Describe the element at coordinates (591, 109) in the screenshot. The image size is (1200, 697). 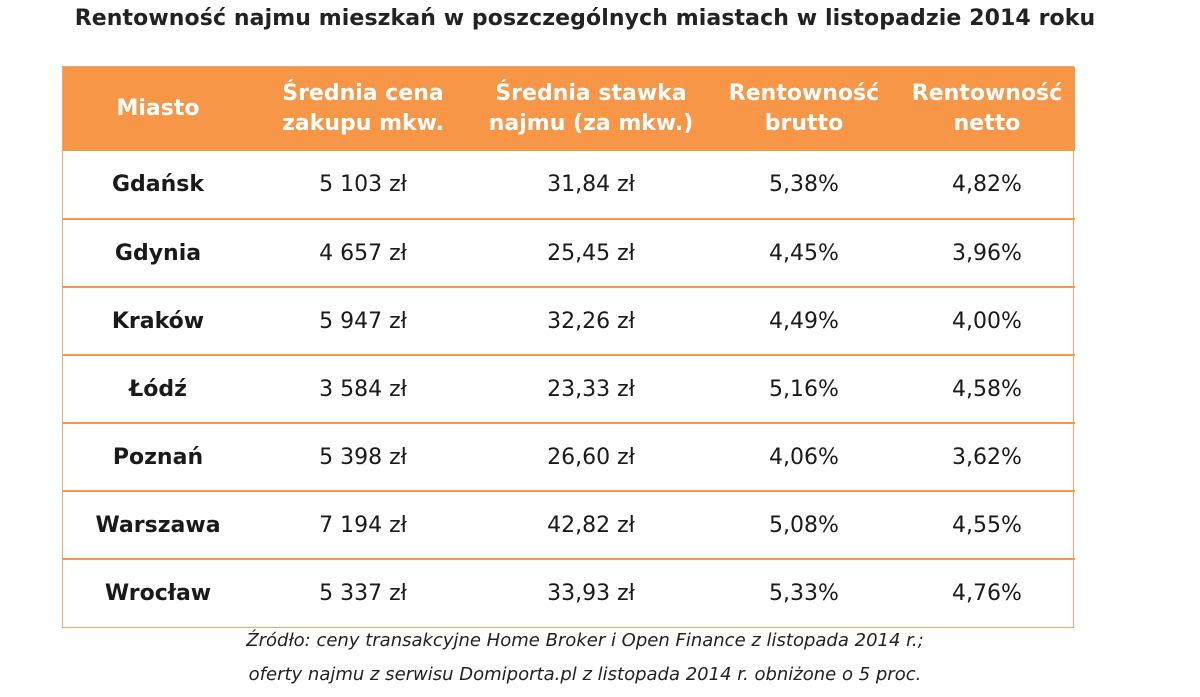
I see `header-avg-rent-rate: Średnia stawka najmu (za mkw.)` at that location.